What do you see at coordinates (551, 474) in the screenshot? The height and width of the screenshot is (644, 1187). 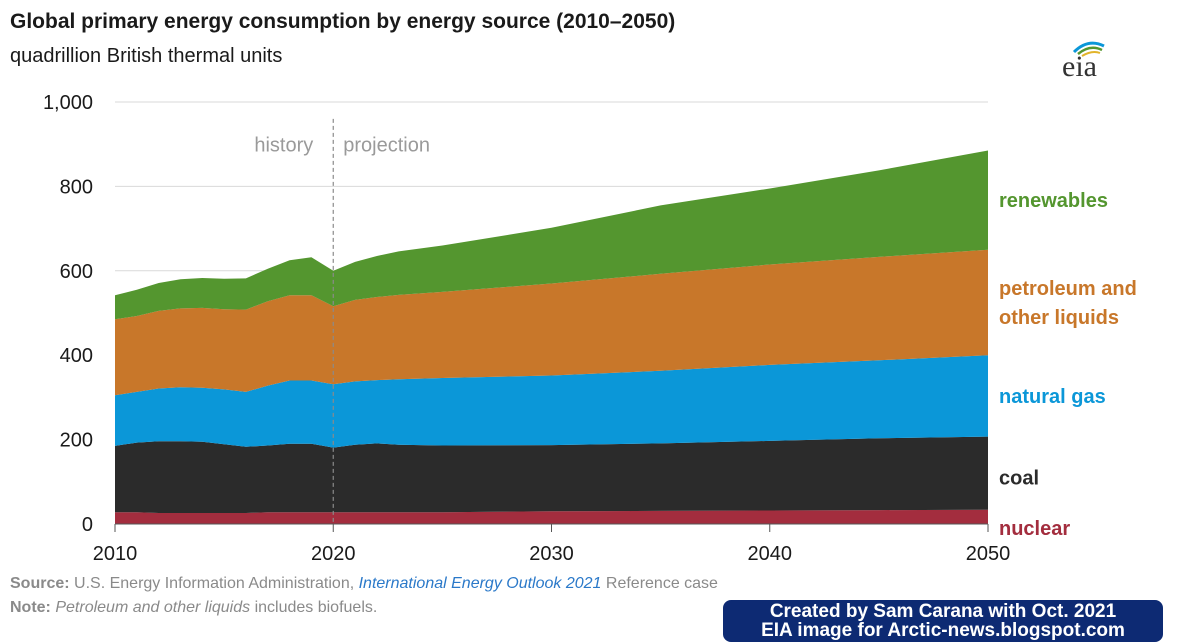 I see `area-coal` at bounding box center [551, 474].